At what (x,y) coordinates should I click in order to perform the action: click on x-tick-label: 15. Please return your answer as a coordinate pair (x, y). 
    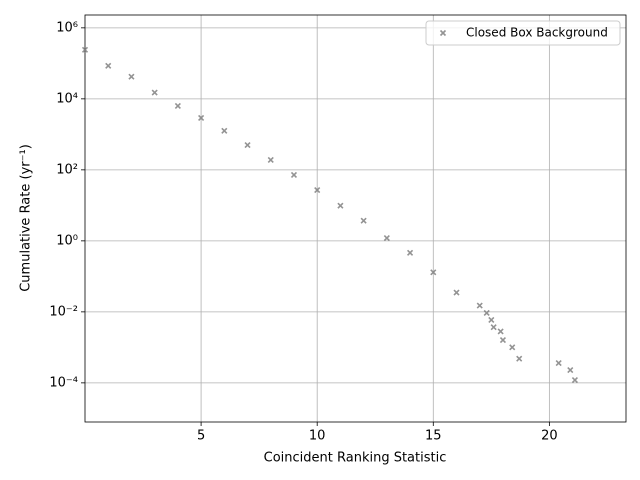
    Looking at the image, I should click on (433, 436).